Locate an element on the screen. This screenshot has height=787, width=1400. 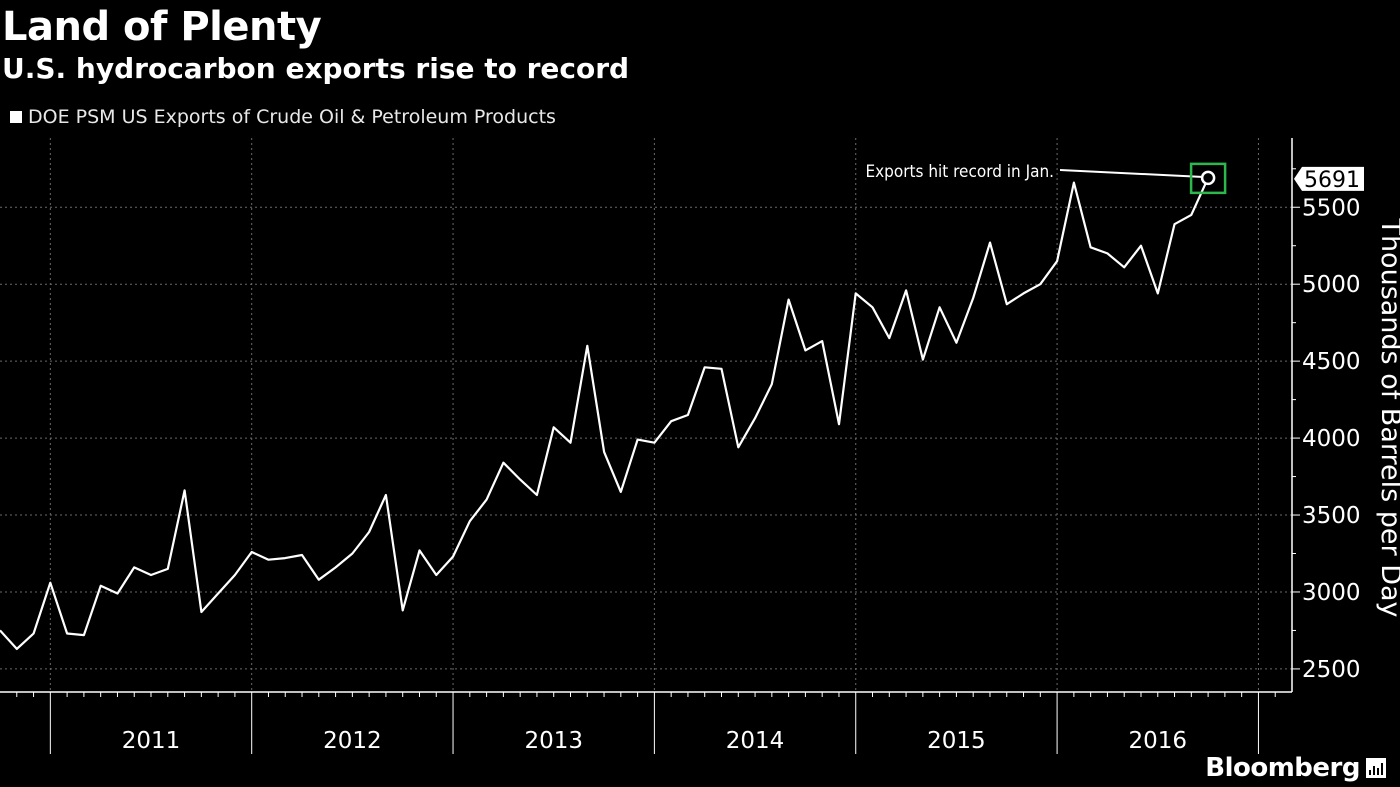
y-axis-label: Thousands of Barrels per Day is located at coordinates (1387, 417).